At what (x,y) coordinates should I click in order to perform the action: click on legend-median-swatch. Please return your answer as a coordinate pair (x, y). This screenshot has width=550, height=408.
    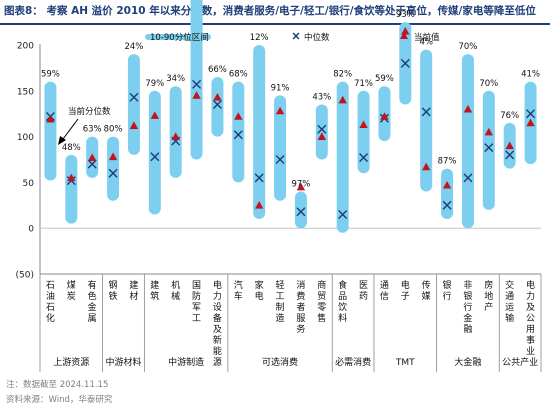
    Looking at the image, I should click on (296, 36).